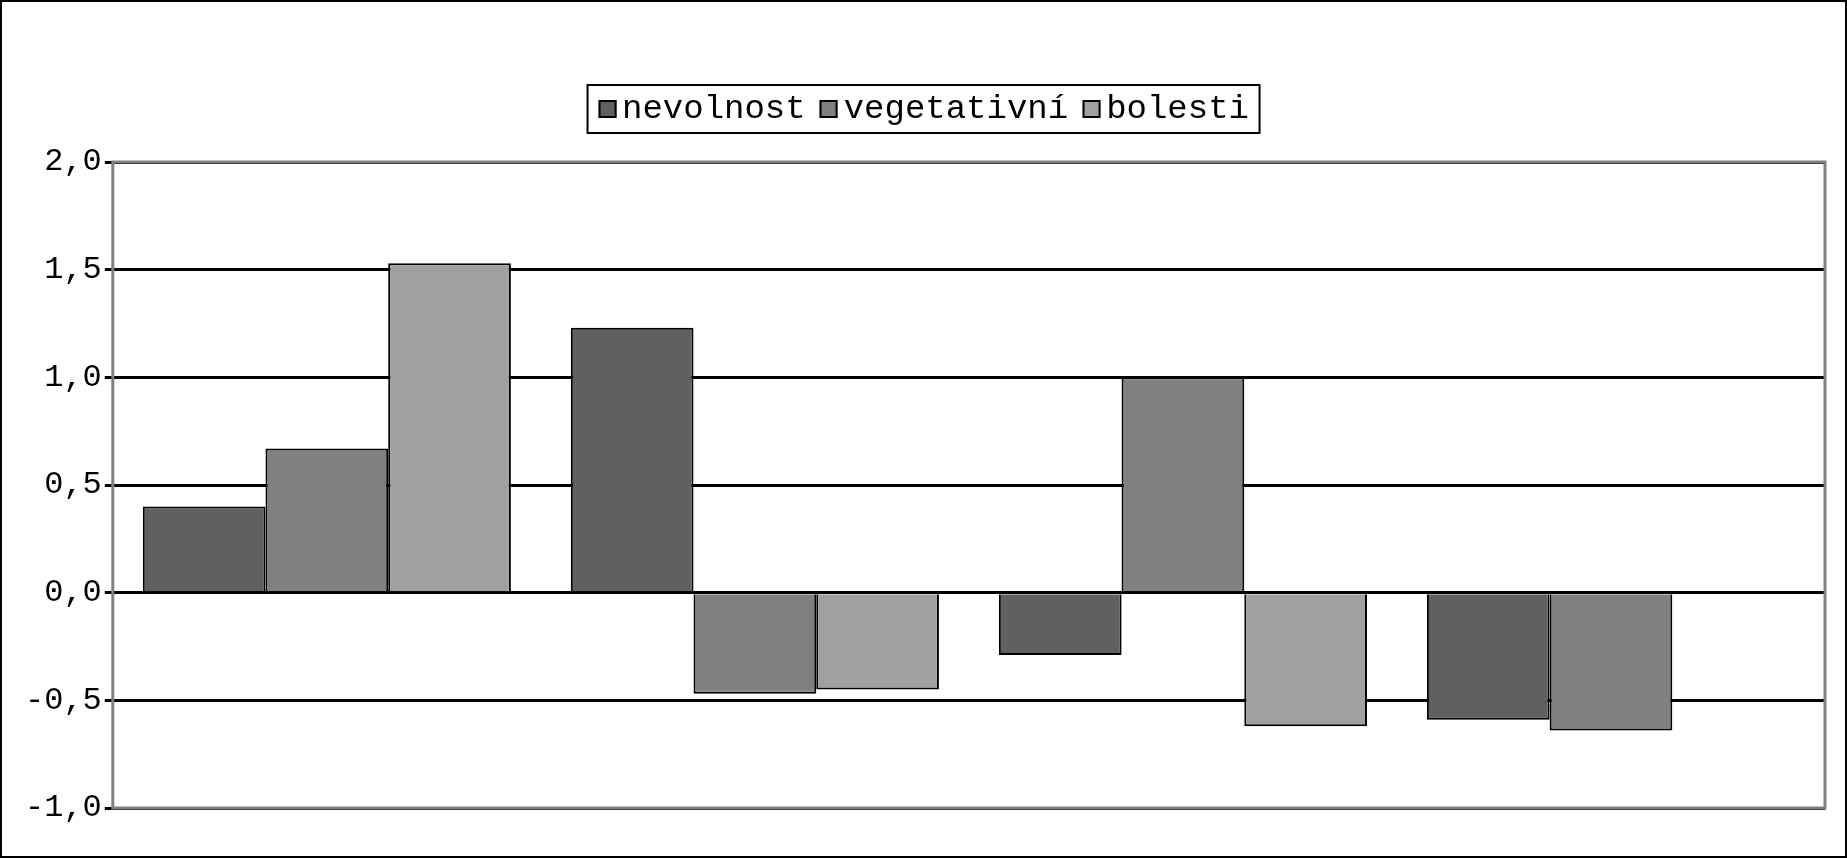 Image resolution: width=1847 pixels, height=858 pixels. Describe the element at coordinates (73, 377) in the screenshot. I see `y-tick-label: 1,0` at that location.